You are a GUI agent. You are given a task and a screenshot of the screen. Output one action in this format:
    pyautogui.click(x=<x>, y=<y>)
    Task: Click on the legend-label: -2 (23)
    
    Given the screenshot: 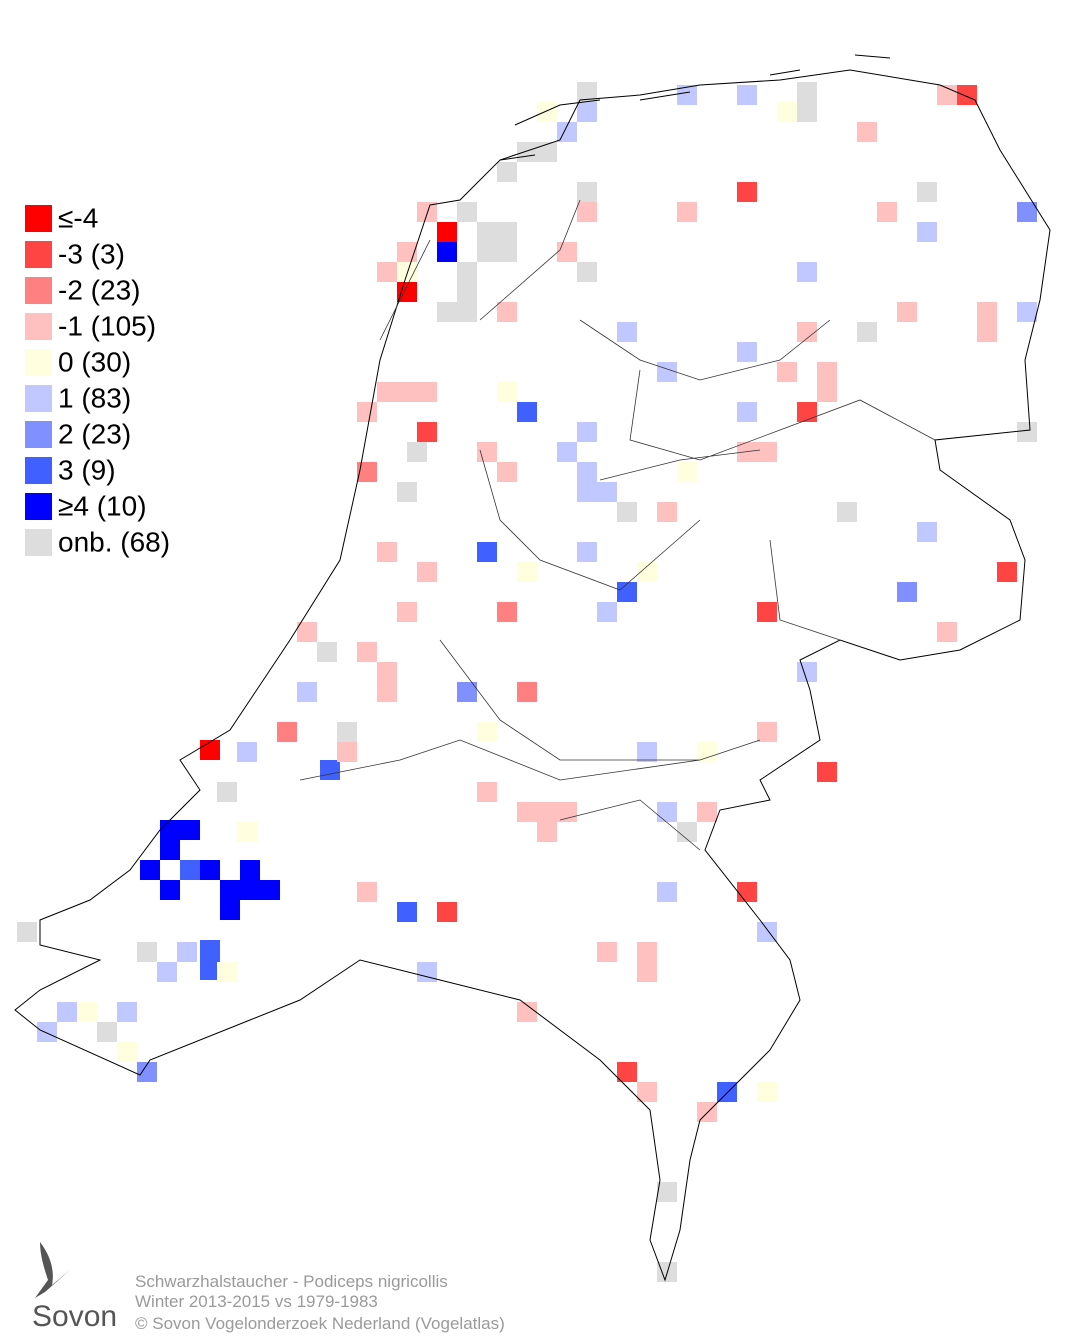 What is the action you would take?
    pyautogui.click(x=99, y=289)
    